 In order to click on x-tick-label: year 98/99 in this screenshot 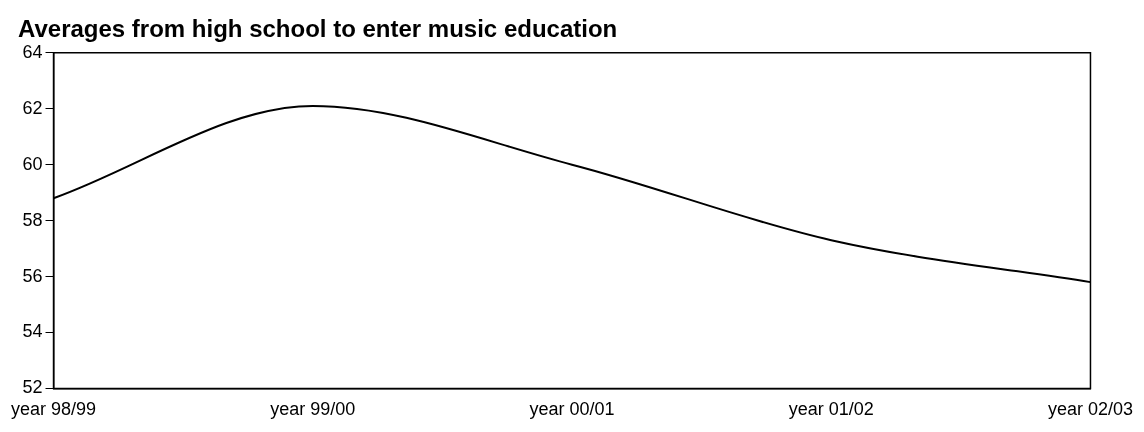, I will do `click(54, 409)`.